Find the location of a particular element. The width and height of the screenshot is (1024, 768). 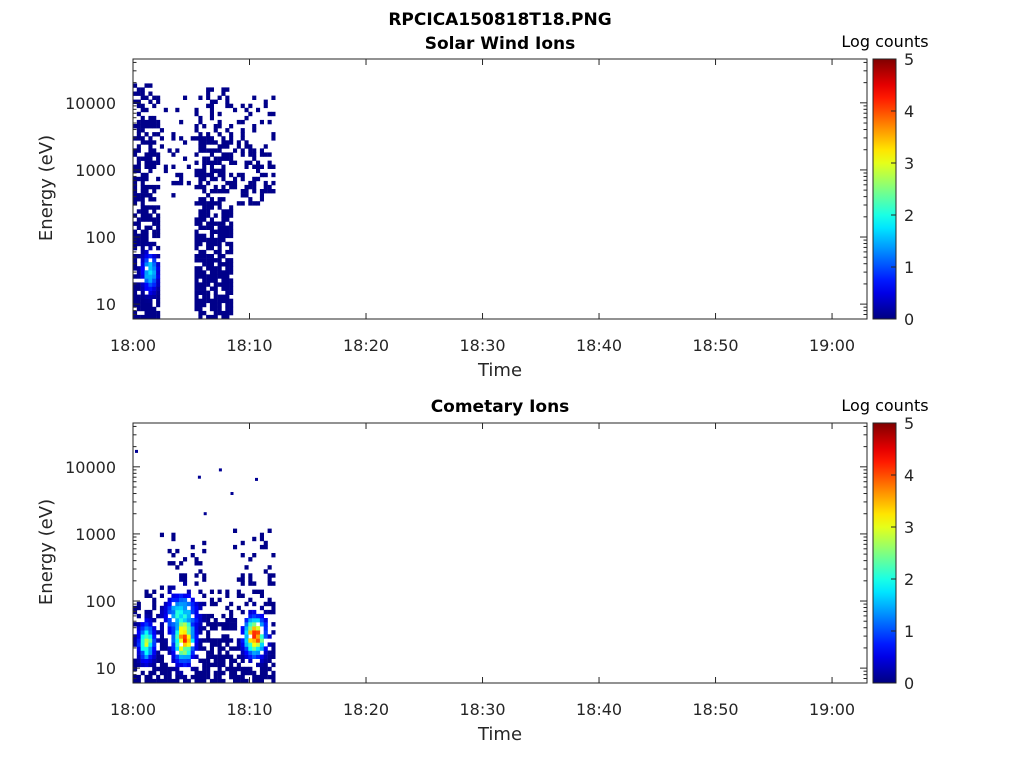

y-axis-label-solar-wind: Energy (eV) is located at coordinates (46, 188).